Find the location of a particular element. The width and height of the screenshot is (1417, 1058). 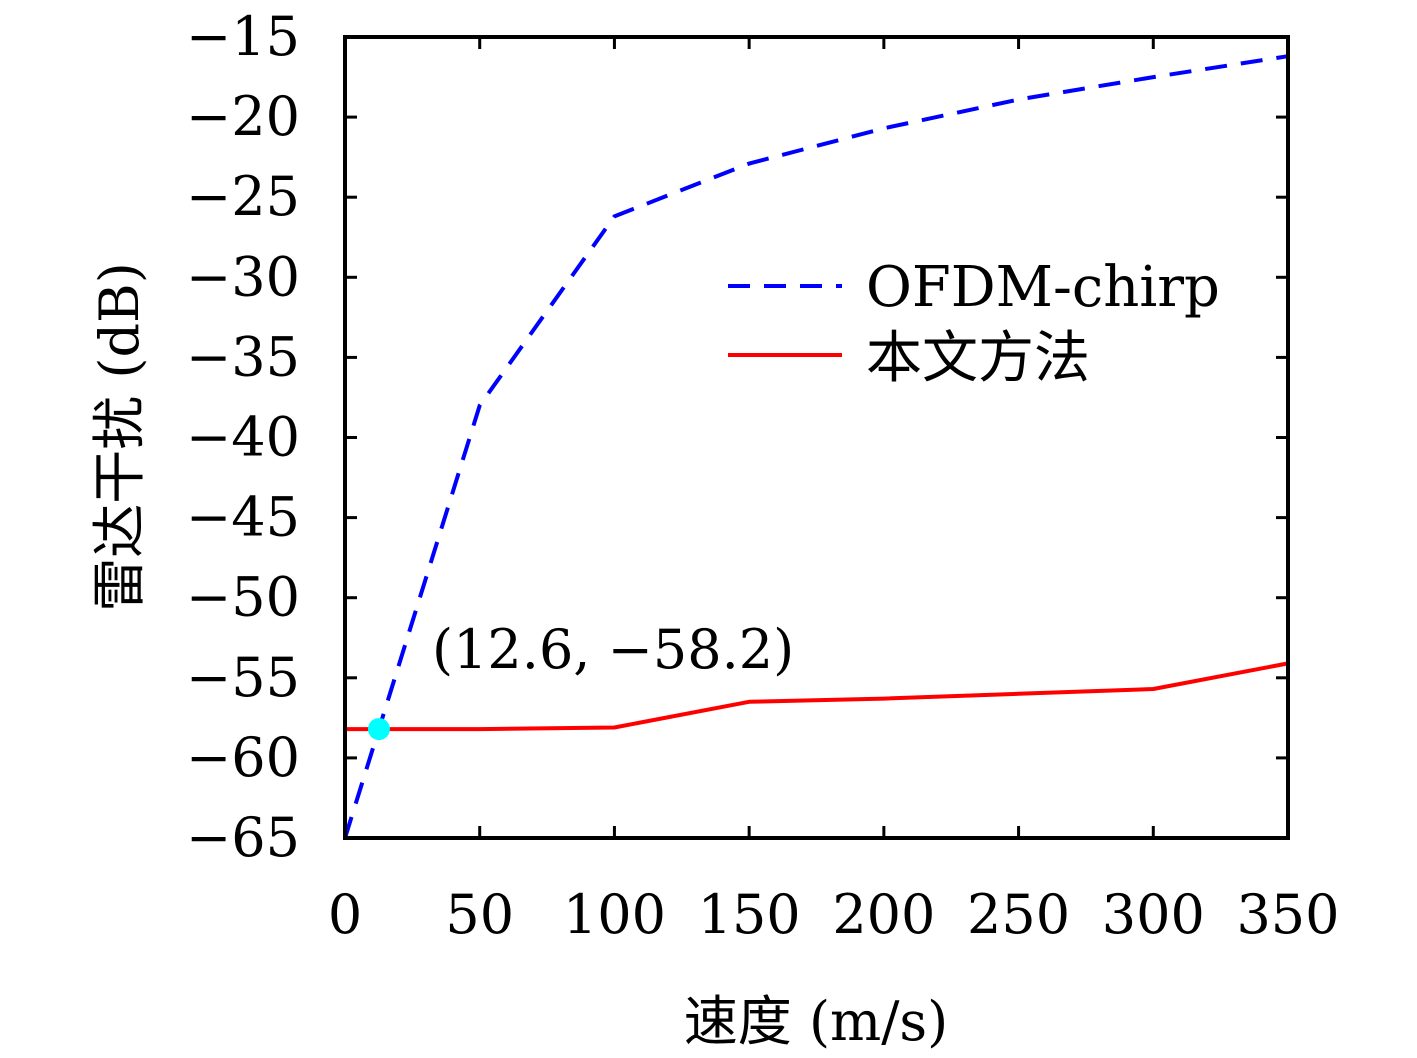

y-tick-label: −55 is located at coordinates (243, 677).